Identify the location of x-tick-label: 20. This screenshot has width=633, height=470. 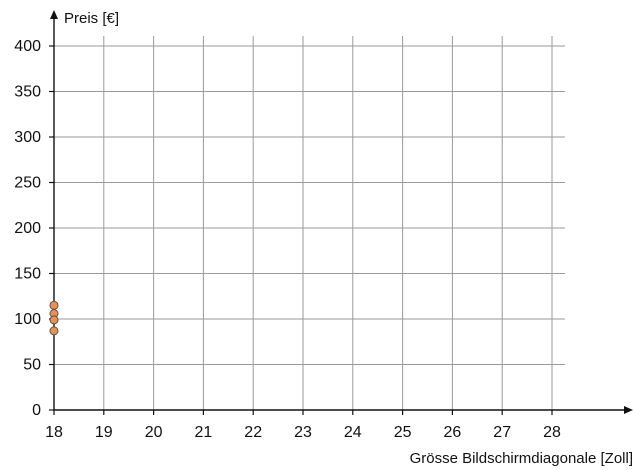
(154, 432).